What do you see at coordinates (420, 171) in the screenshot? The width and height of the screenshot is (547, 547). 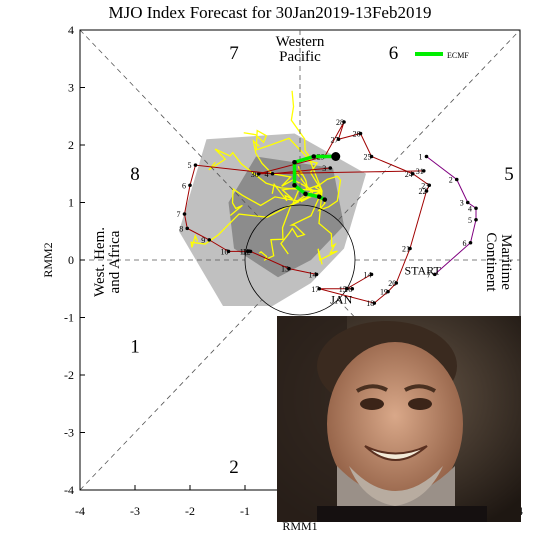 I see `observed-red-day-label: 31` at bounding box center [420, 171].